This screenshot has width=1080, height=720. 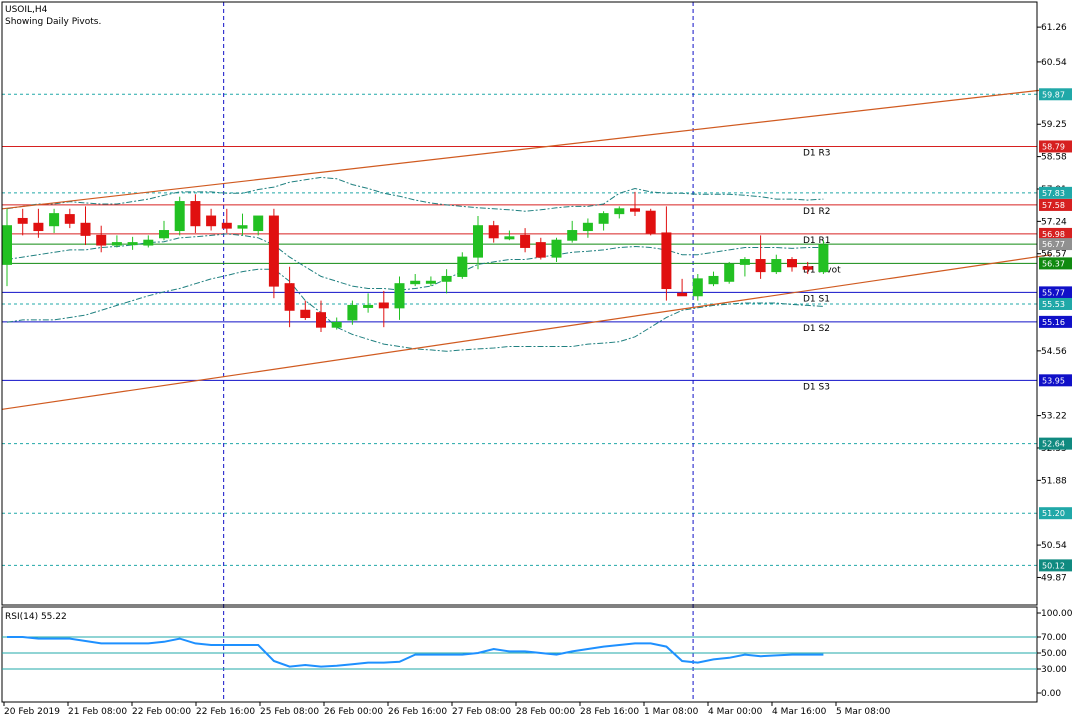 What do you see at coordinates (817, 241) in the screenshot?
I see `pivot-label: D1 R1` at bounding box center [817, 241].